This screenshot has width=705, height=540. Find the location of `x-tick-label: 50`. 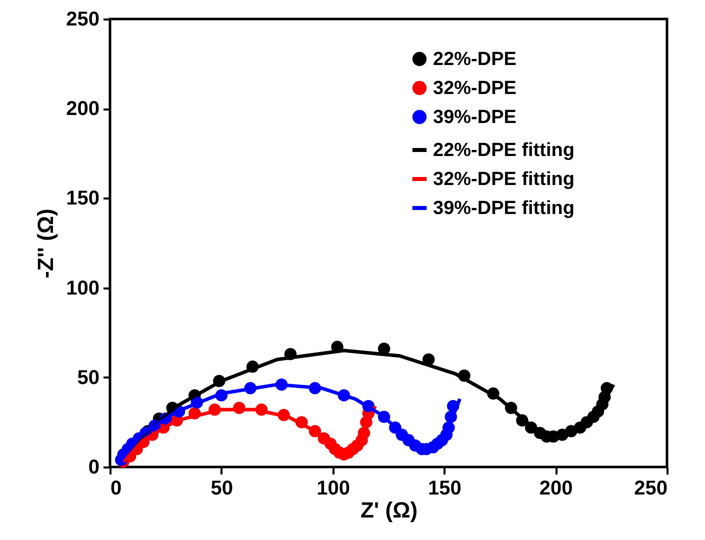

x-tick-label: 50 is located at coordinates (222, 489).